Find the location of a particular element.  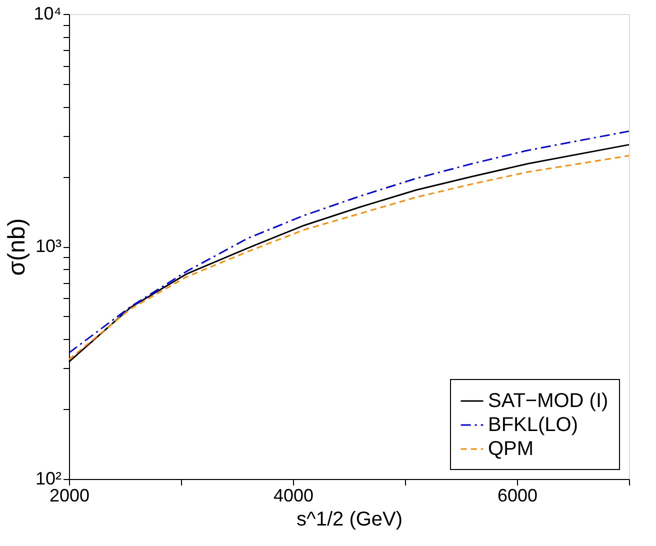

x-tick-label: 6000 is located at coordinates (517, 496).